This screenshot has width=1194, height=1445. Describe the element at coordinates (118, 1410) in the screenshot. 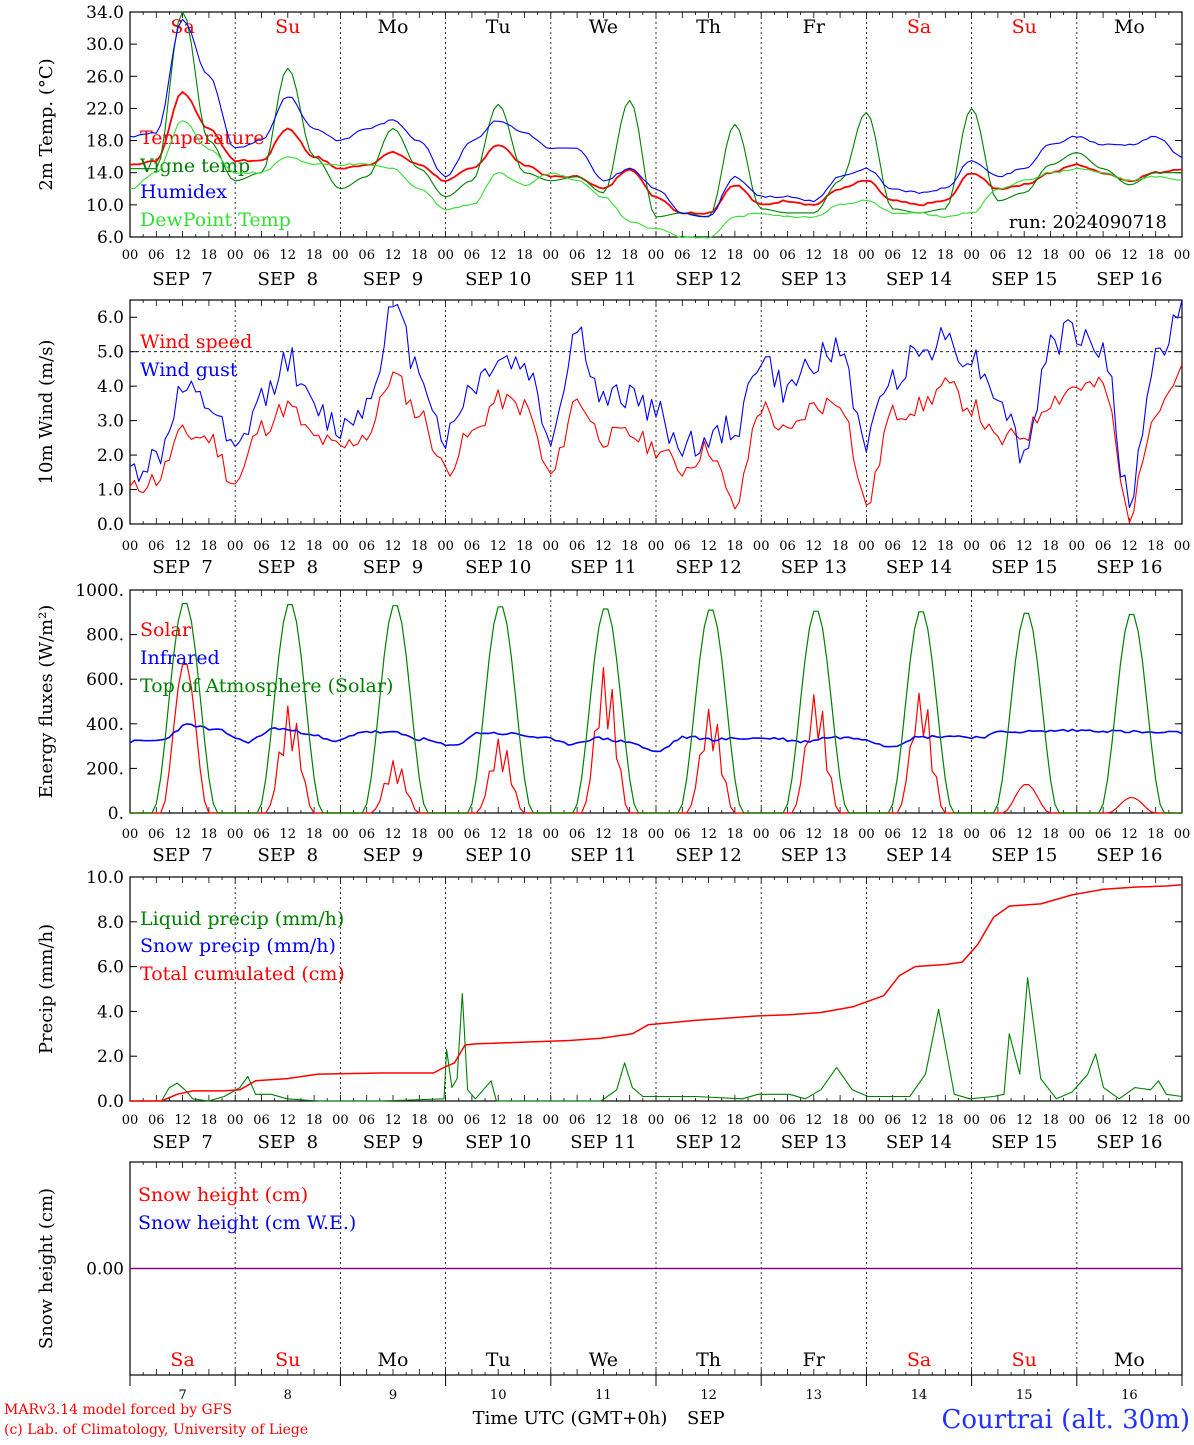

I see `model-credit: MARv3.14 model forced by GFS` at that location.